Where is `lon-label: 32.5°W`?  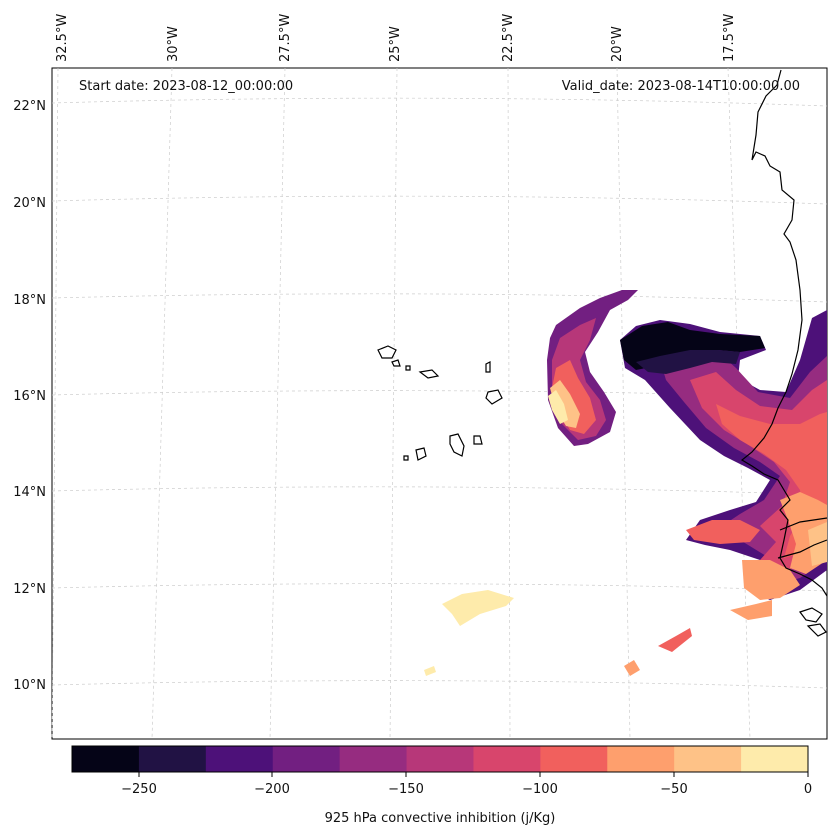 lon-label: 32.5°W is located at coordinates (62, 38).